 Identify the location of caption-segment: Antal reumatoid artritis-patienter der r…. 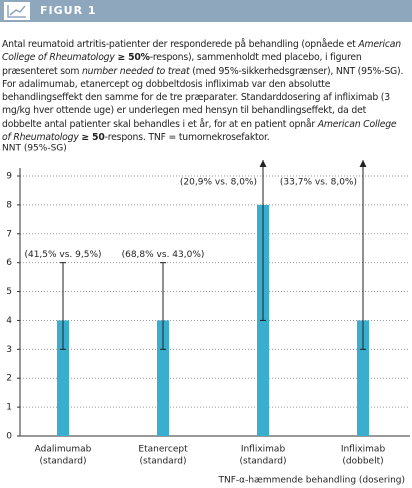
(180, 44).